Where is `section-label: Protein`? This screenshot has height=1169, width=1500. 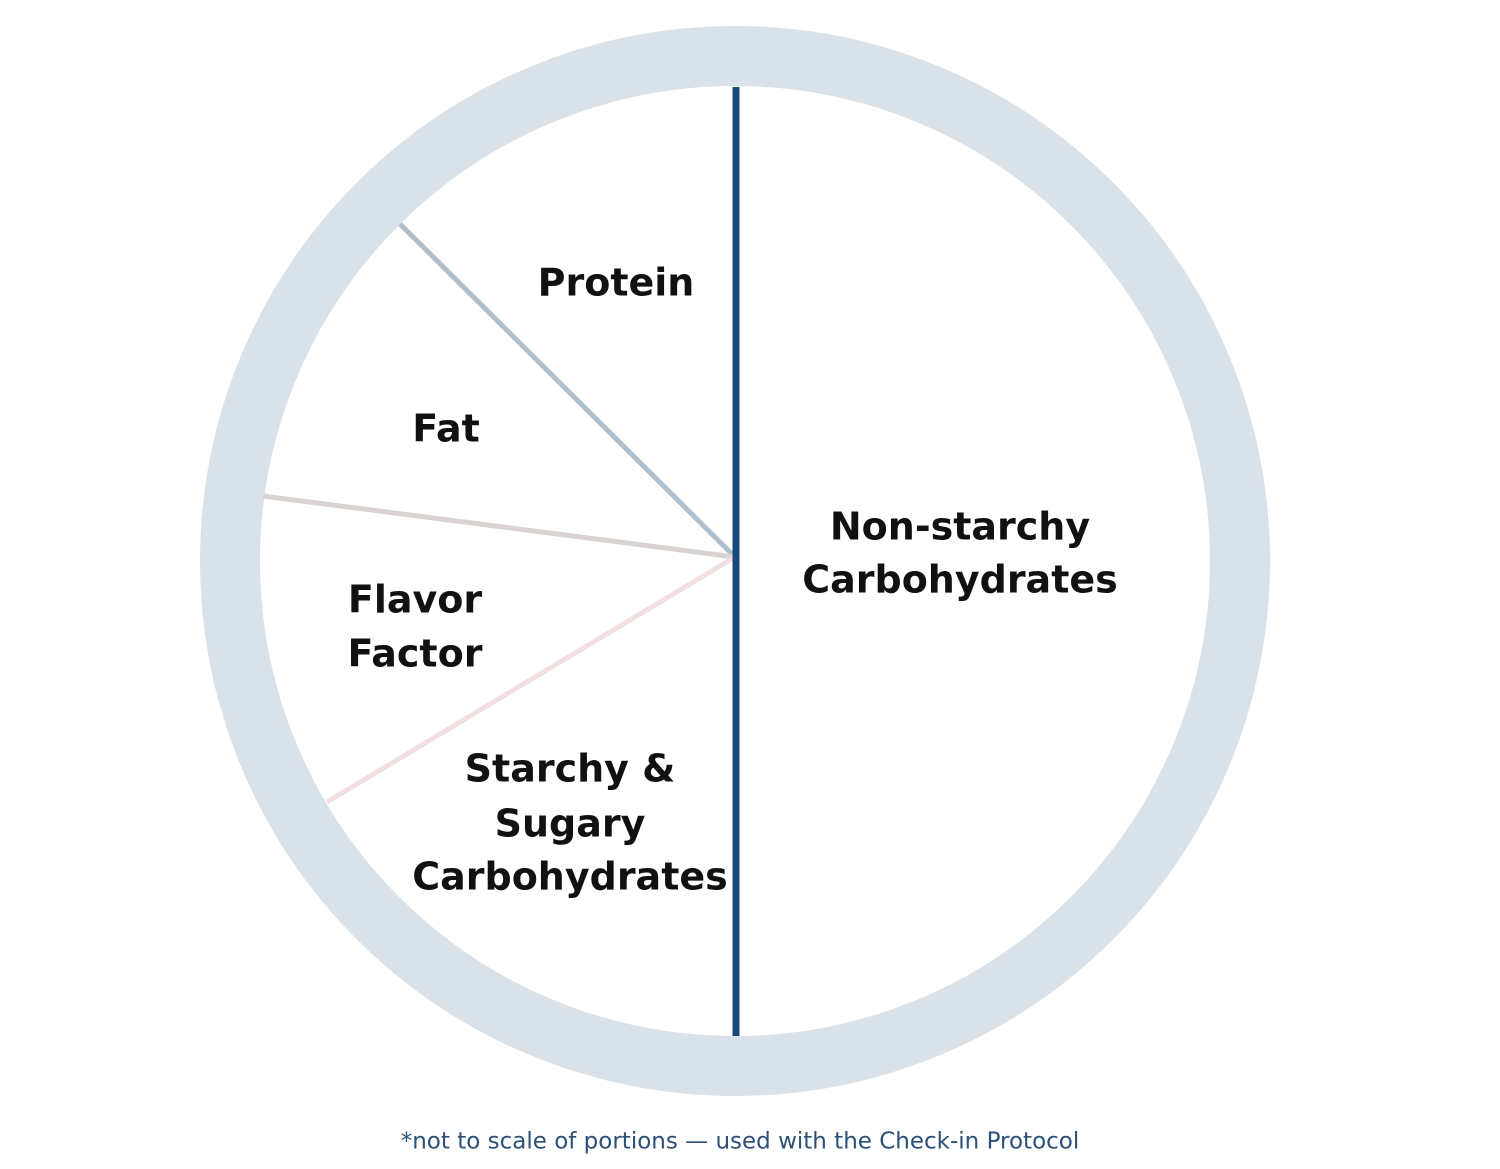
section-label: Protein is located at coordinates (616, 283).